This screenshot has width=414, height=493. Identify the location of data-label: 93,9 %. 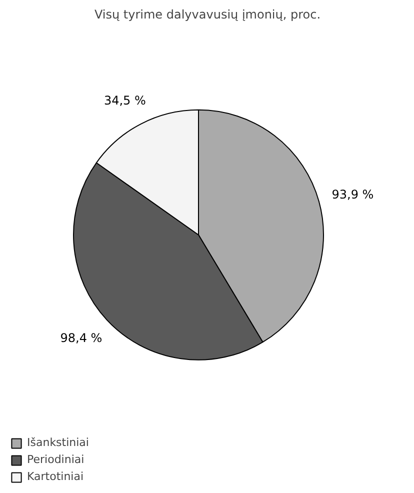
(353, 194).